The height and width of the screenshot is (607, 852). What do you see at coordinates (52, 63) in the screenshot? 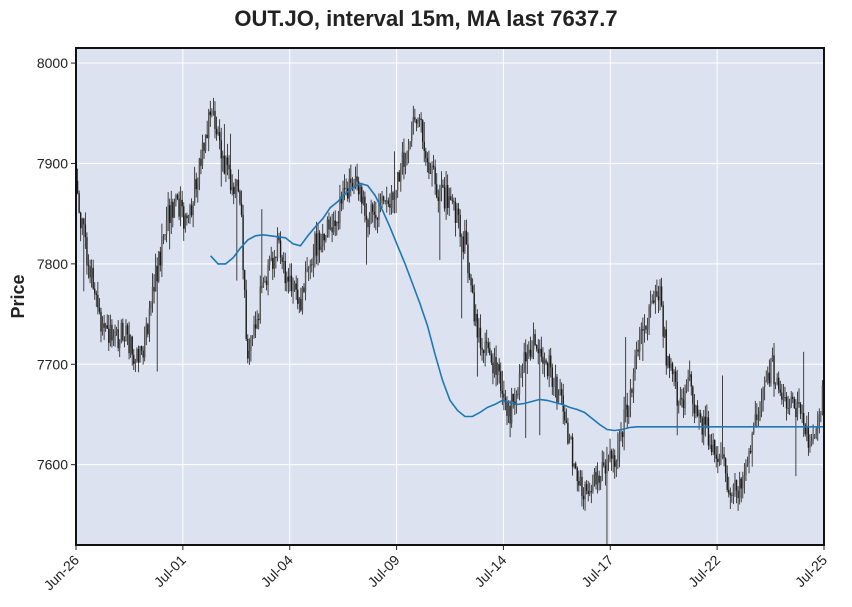
I see `y-tick-label: 8000` at bounding box center [52, 63].